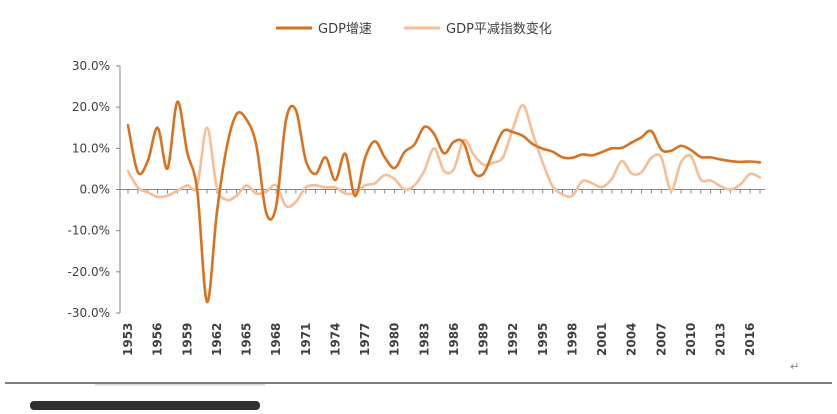 This screenshot has height=414, width=837. Describe the element at coordinates (721, 339) in the screenshot. I see `x-tick-label: 2013` at that location.